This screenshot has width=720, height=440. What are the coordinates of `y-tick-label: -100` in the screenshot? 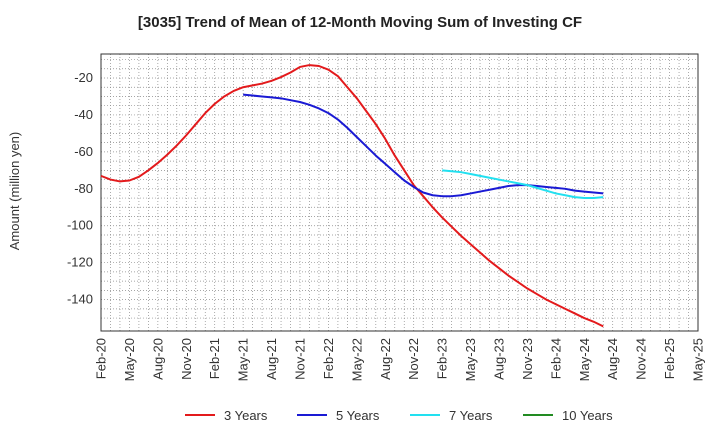 It's located at (80, 225).